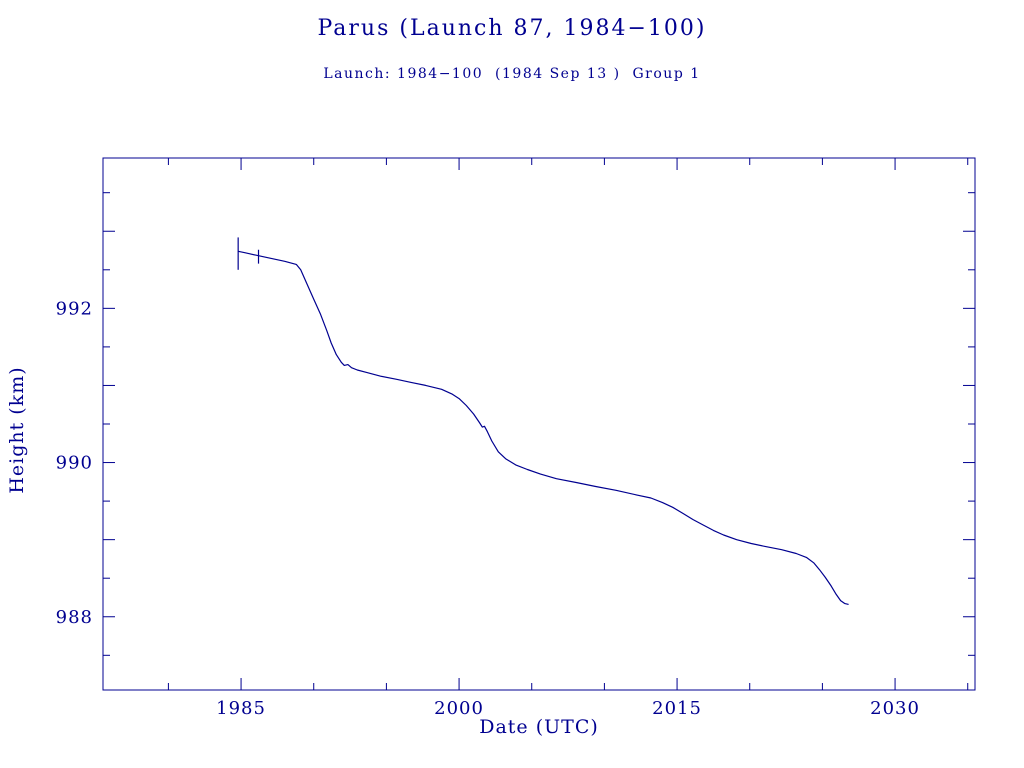 This screenshot has width=1024, height=768. Describe the element at coordinates (74, 617) in the screenshot. I see `y-tick-label: 988` at that location.